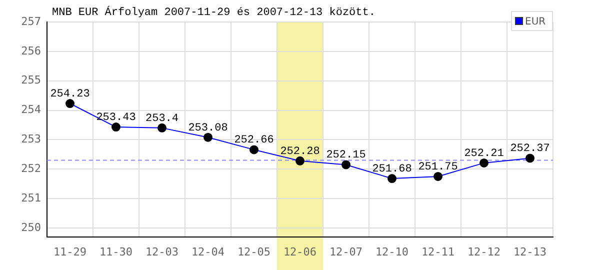 The width and height of the screenshot is (600, 270). I want to click on y-tick-label: 251, so click(31, 197).